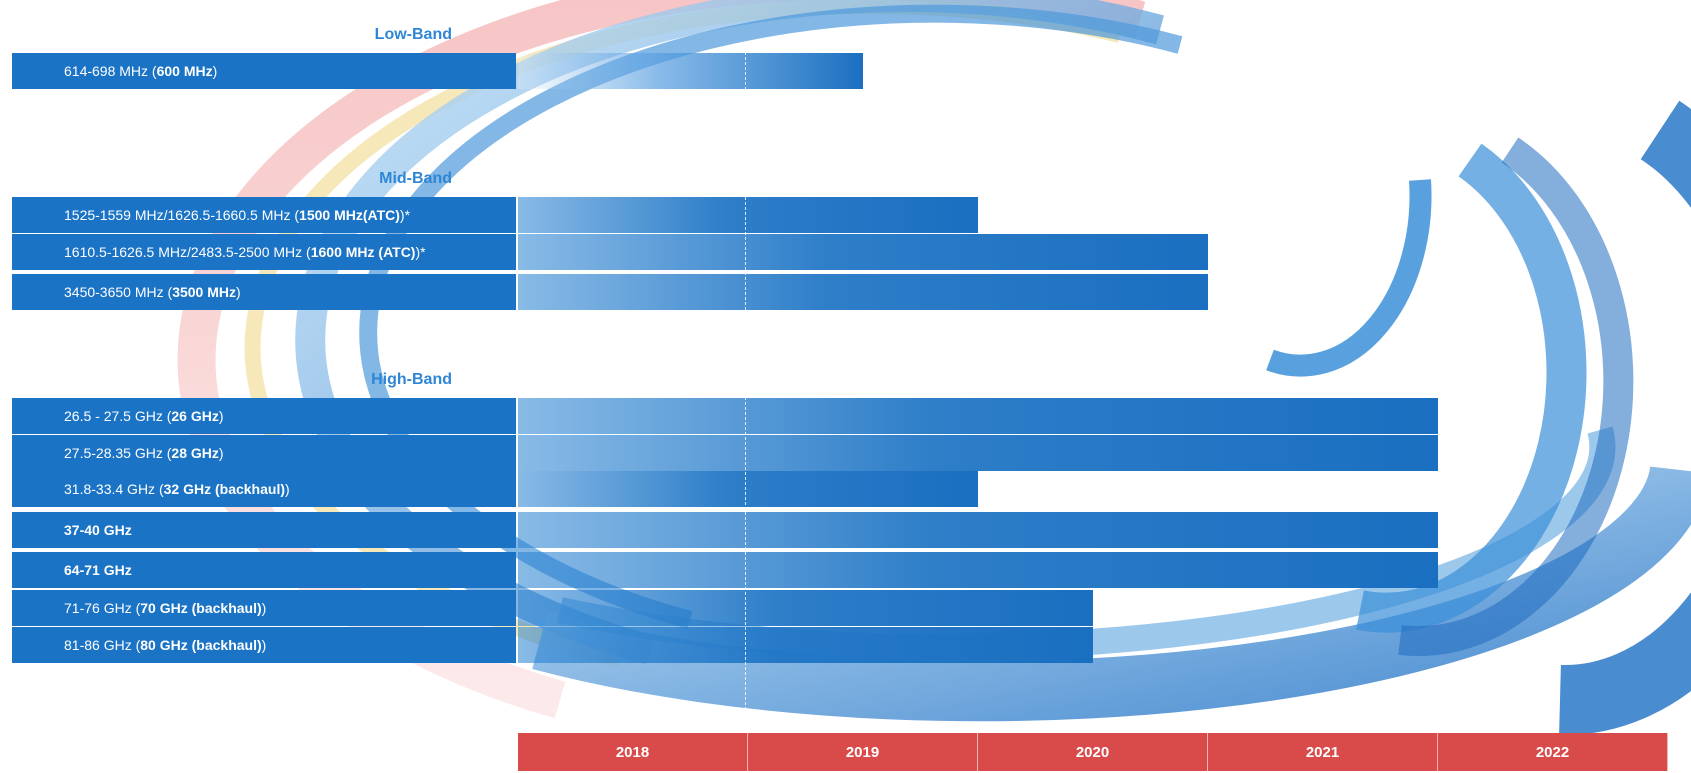 The height and width of the screenshot is (773, 1691). Describe the element at coordinates (201, 608) in the screenshot. I see `band-designation: 70 GHz (backhaul)` at that location.